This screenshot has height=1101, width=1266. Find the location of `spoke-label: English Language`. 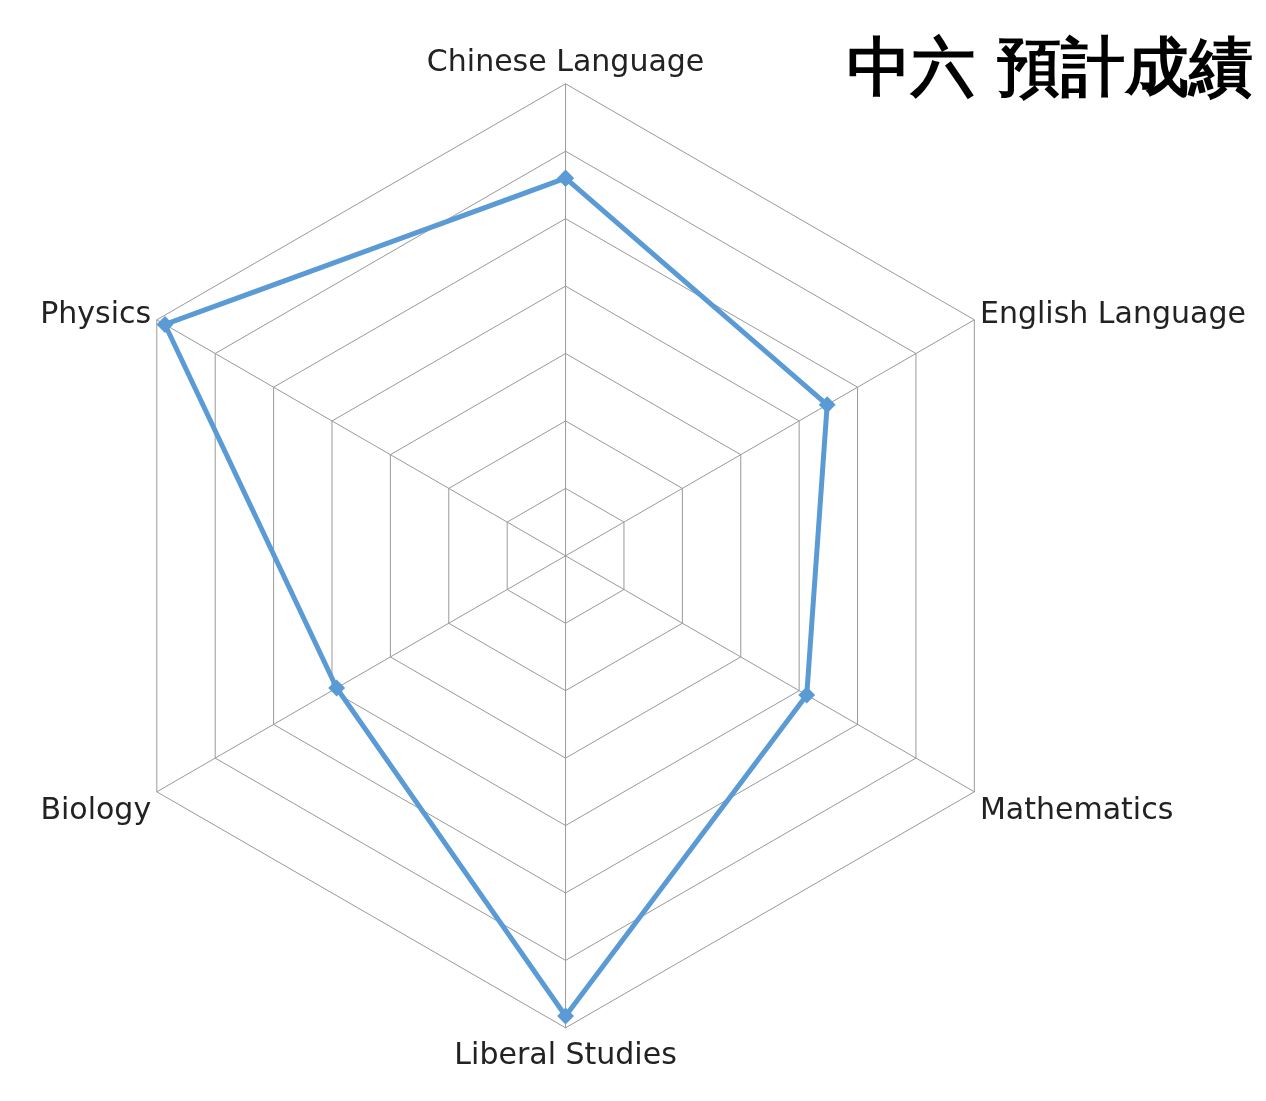

spoke-label: English Language is located at coordinates (1112, 312).